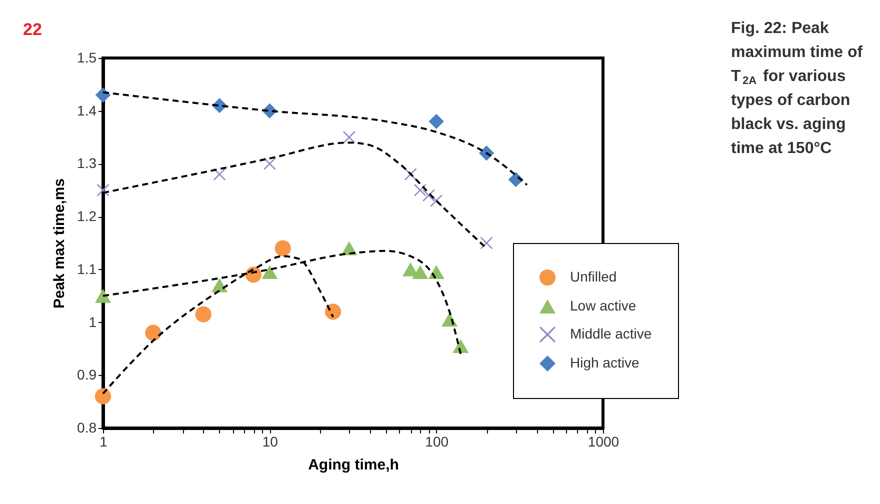 The image size is (880, 504). I want to click on y-tick-label: 0.9, so click(87, 374).